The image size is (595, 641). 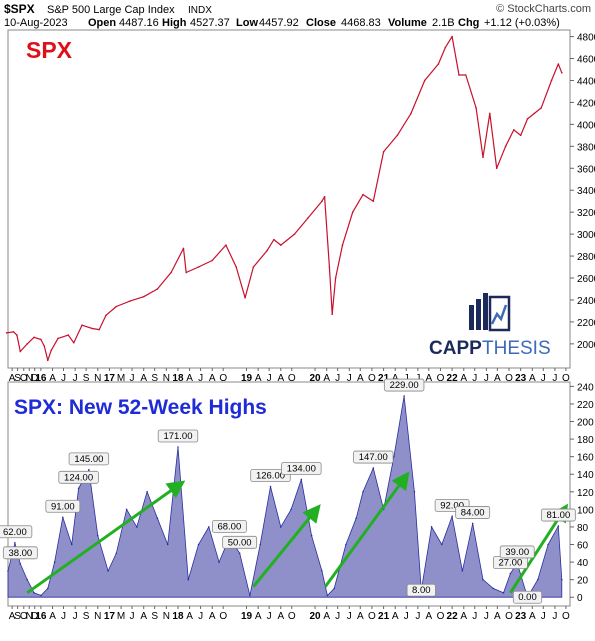 I want to click on highs-xtick-label: 17, so click(x=110, y=616).